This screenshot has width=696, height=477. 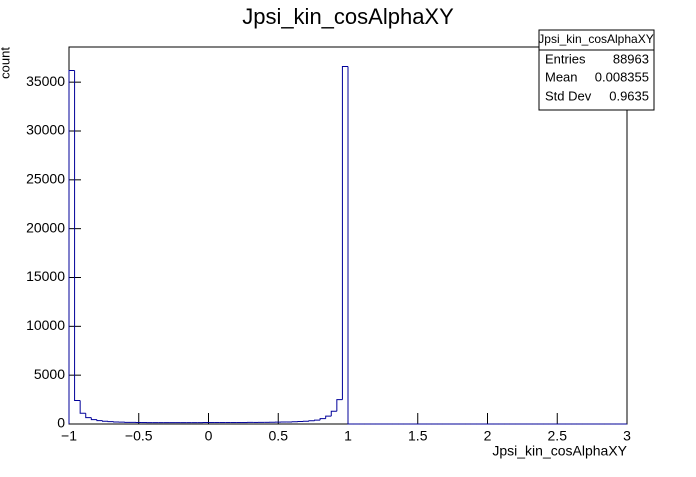 What do you see at coordinates (45, 325) in the screenshot?
I see `y-tick-label: 10000` at bounding box center [45, 325].